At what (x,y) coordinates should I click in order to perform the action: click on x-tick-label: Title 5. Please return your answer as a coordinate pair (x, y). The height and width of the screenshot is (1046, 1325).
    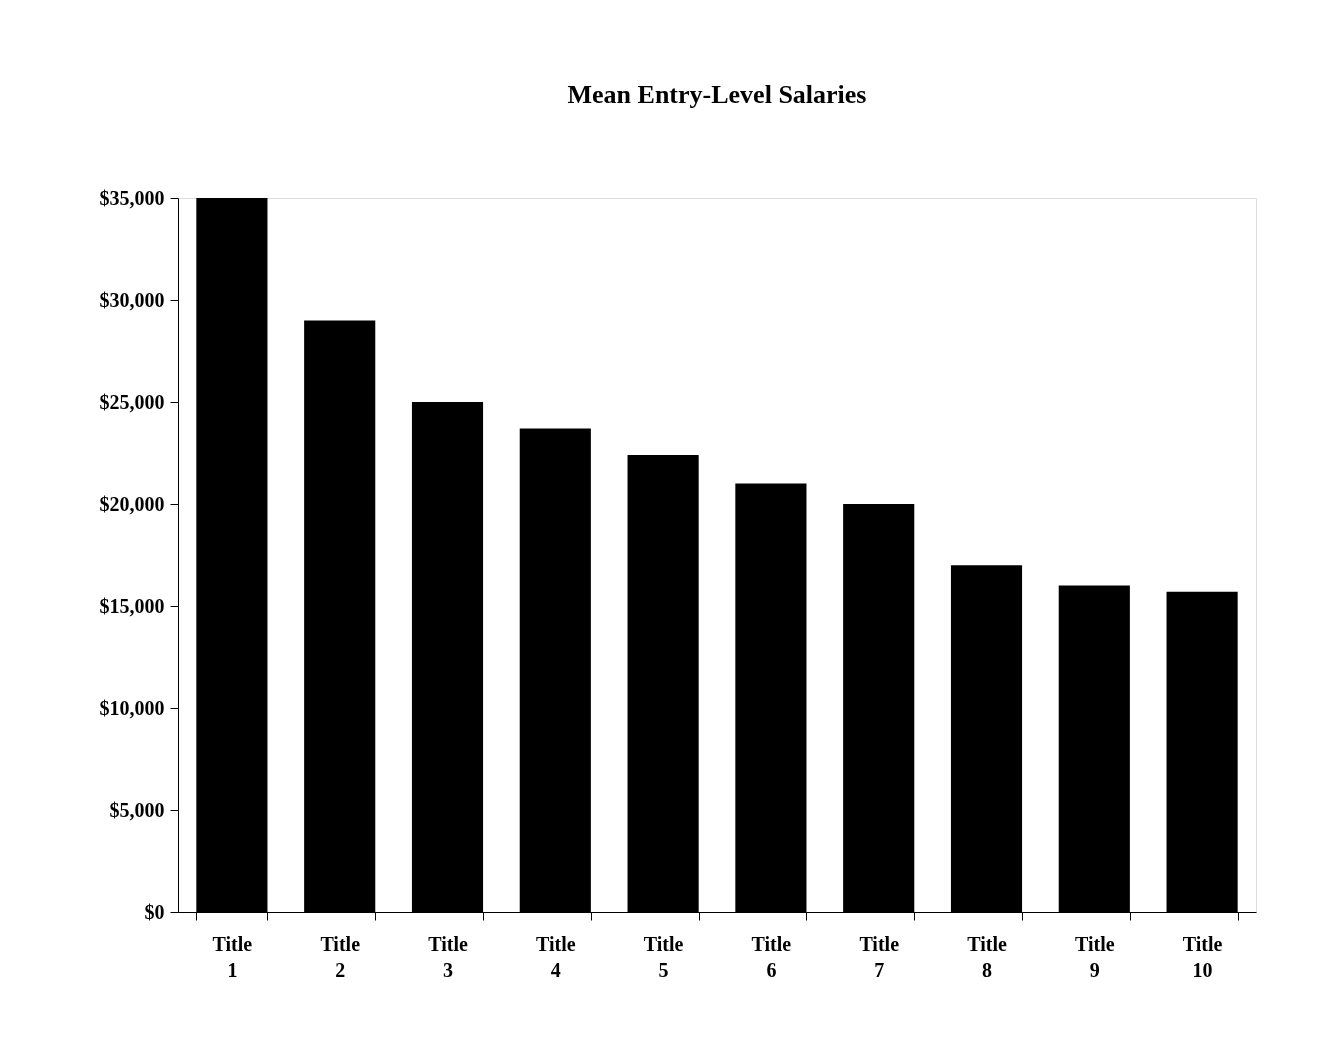
    Looking at the image, I should click on (663, 956).